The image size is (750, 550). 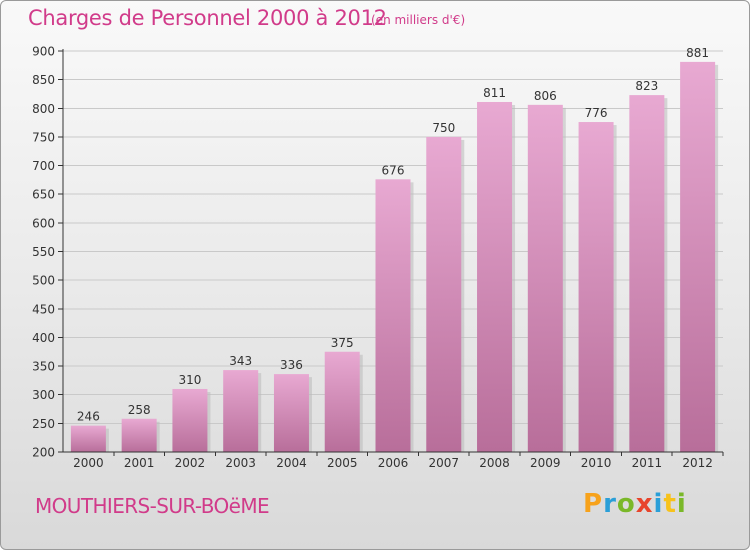 What do you see at coordinates (545, 463) in the screenshot?
I see `x-tick-label: 2009` at bounding box center [545, 463].